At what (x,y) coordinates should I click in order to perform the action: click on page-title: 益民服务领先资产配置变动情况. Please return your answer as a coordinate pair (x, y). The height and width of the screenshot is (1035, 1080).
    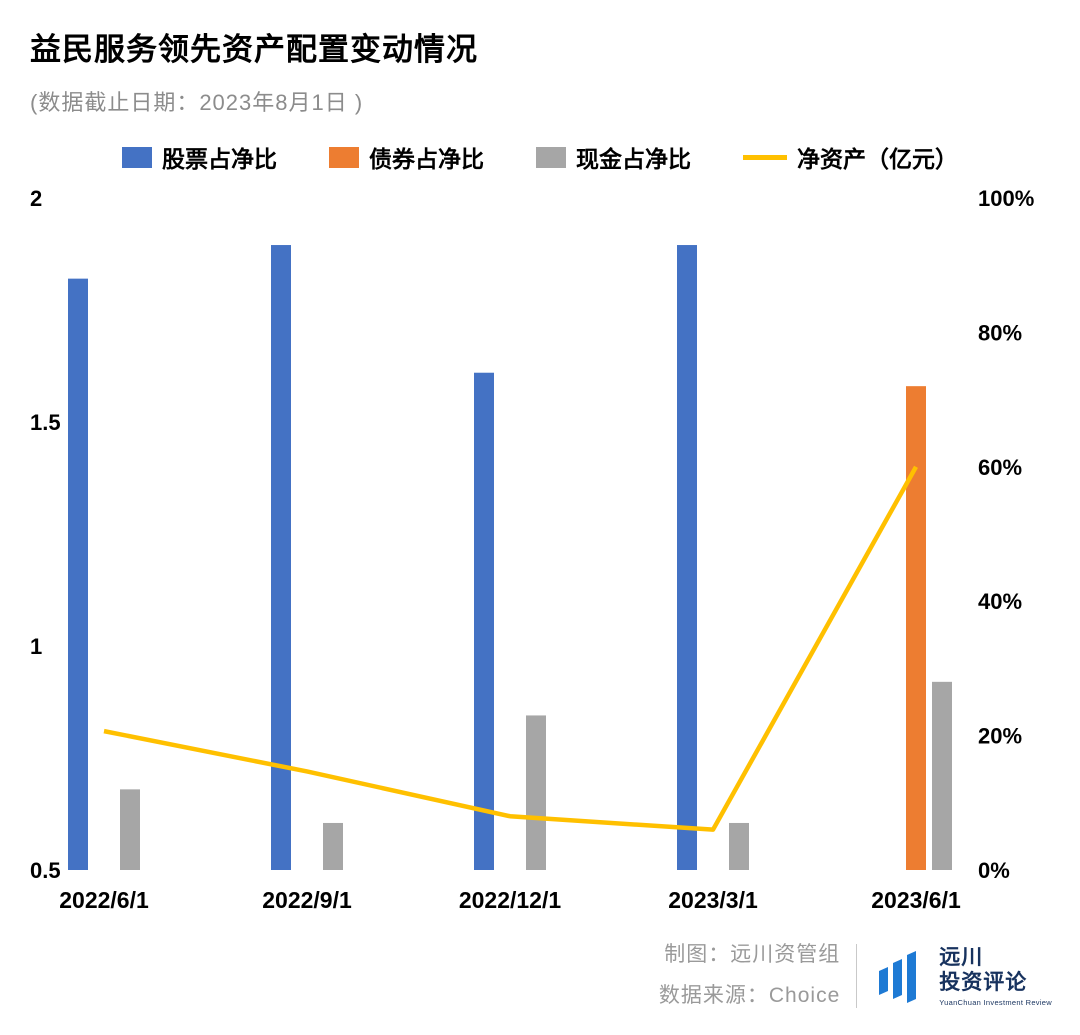
    Looking at the image, I should click on (254, 49).